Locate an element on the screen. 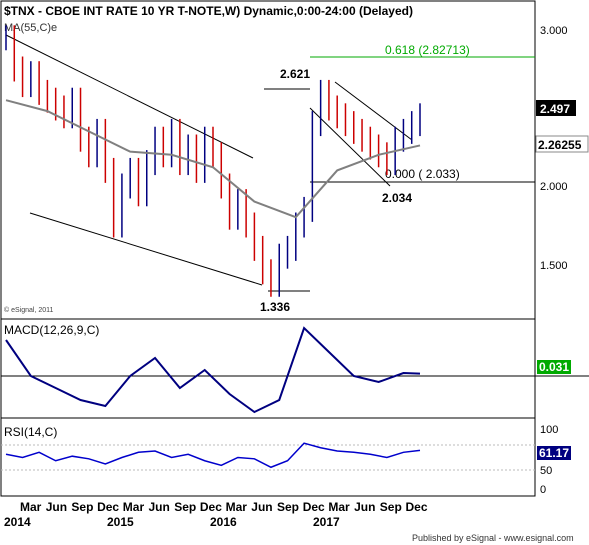 The image size is (589, 545). ma-indicator-label: MA(55,C)e is located at coordinates (30, 28).